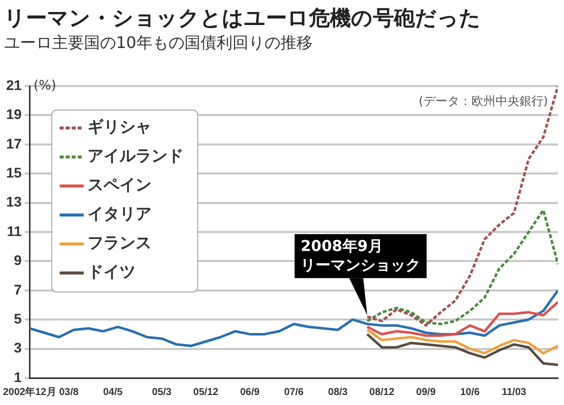  What do you see at coordinates (14, 202) in the screenshot?
I see `y-tick-label: 13` at bounding box center [14, 202].